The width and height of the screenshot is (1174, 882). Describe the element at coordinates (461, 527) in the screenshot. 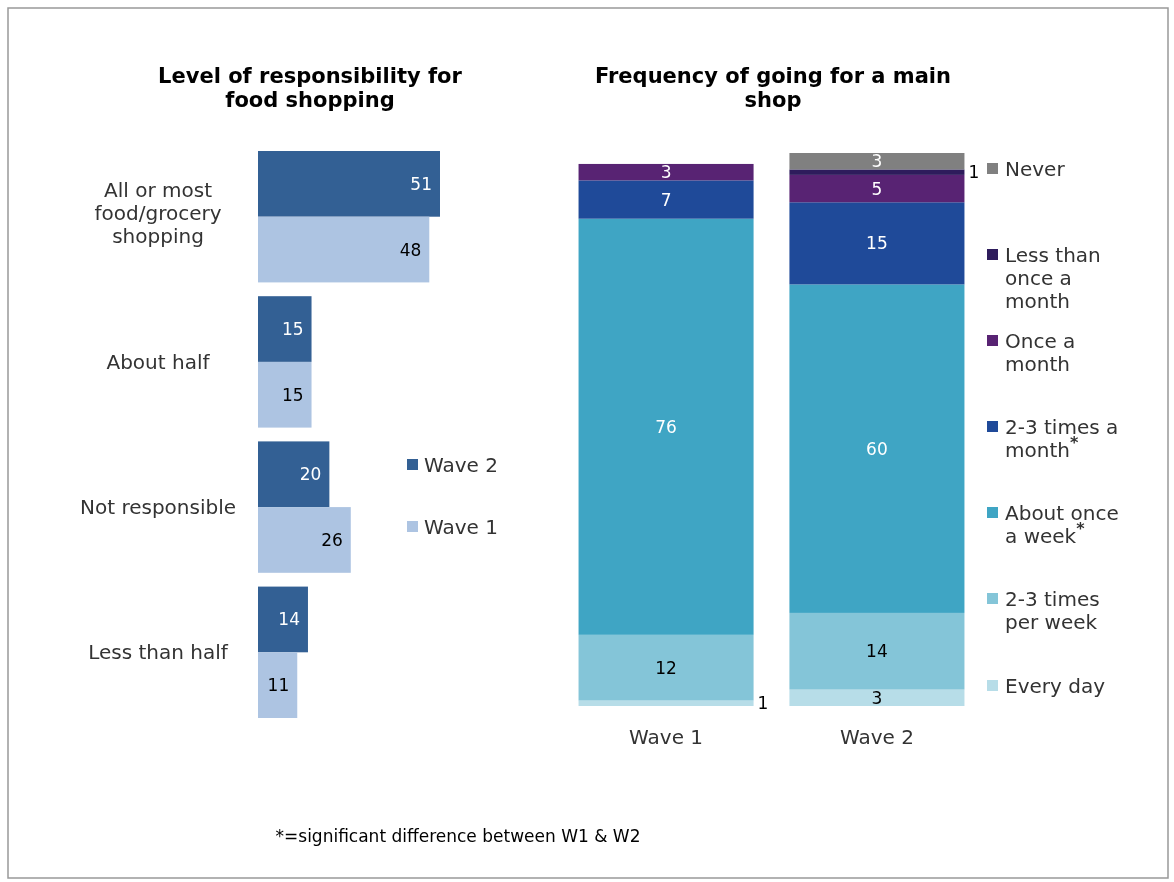

I see `legend-label: Wave 1` at that location.